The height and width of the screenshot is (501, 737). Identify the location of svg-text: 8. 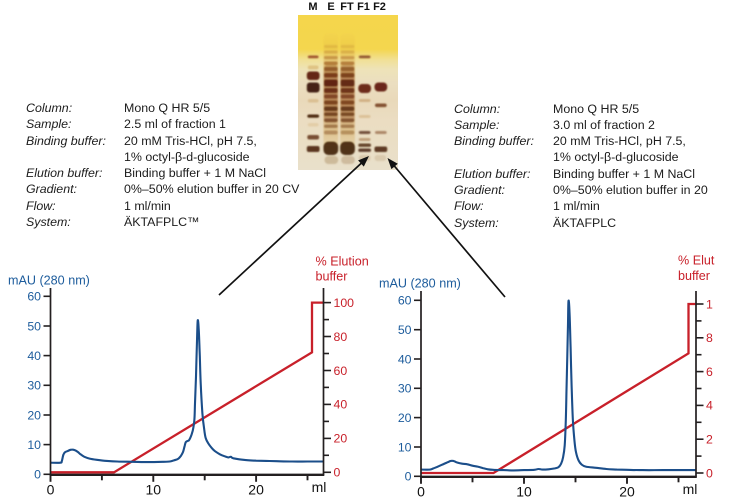
(709, 338).